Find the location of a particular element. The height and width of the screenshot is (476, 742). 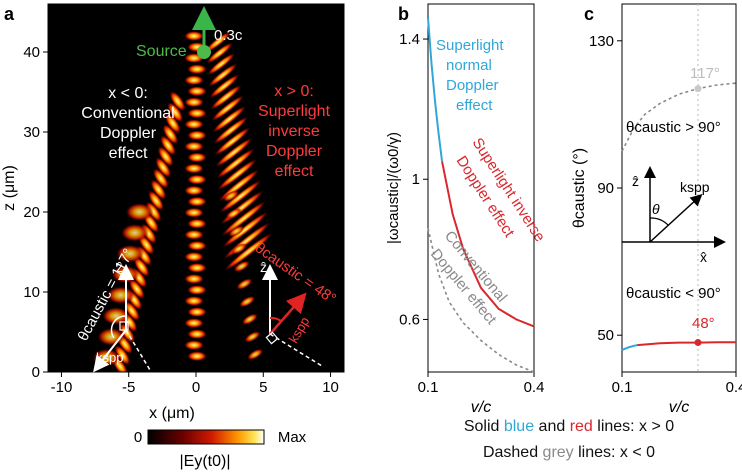

left-region-annotation: x < 0: Conventional Doppler effect is located at coordinates (127, 123).